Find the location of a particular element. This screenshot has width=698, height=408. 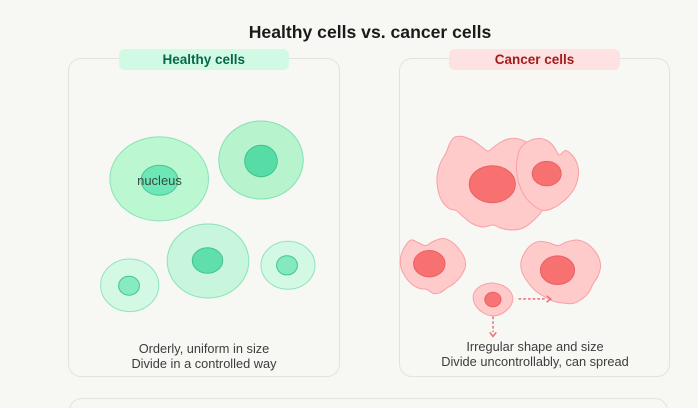

svg-text: nucleus is located at coordinates (159, 180).